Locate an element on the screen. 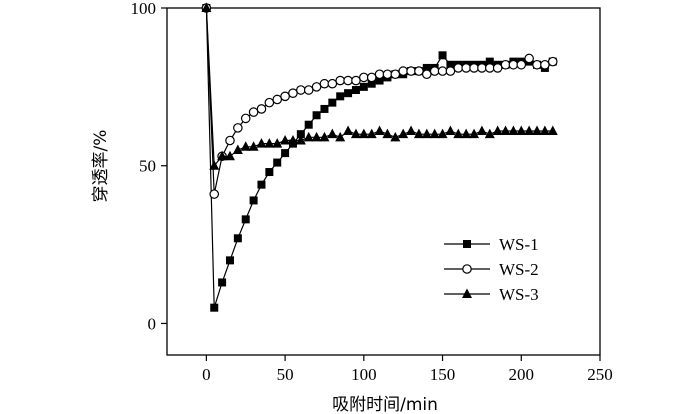  legend-label: WS-3 is located at coordinates (519, 294).